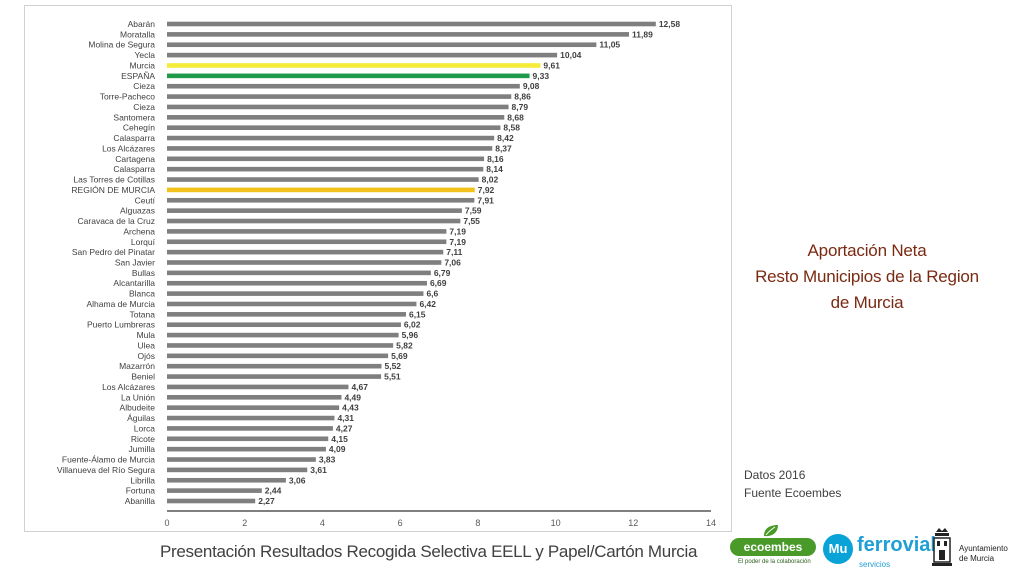 This screenshot has height=576, width=1024. I want to click on category-label: Lorquí, so click(143, 242).